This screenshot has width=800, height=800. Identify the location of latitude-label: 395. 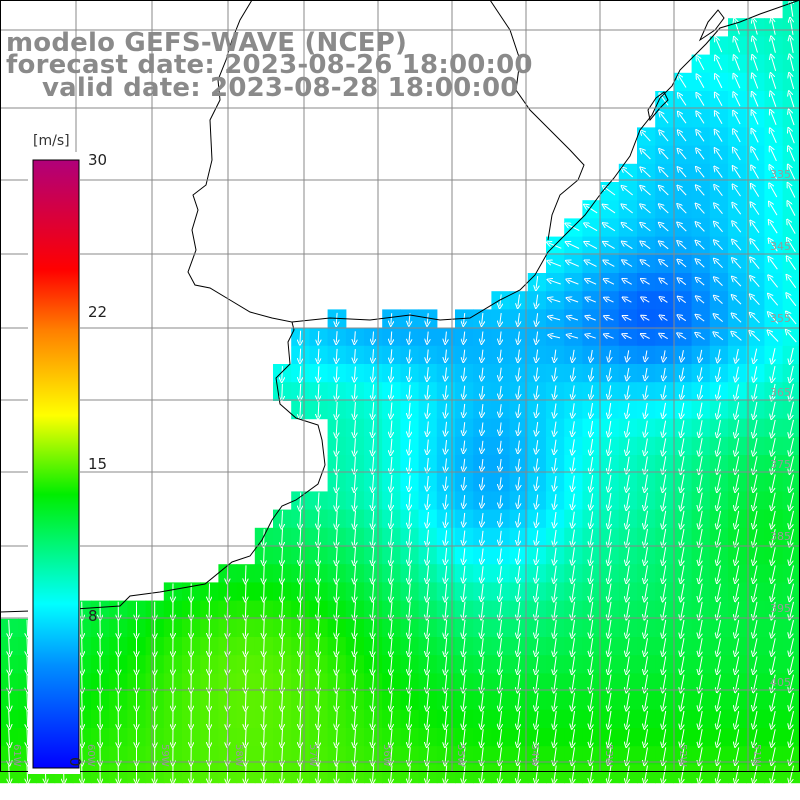
(780, 608).